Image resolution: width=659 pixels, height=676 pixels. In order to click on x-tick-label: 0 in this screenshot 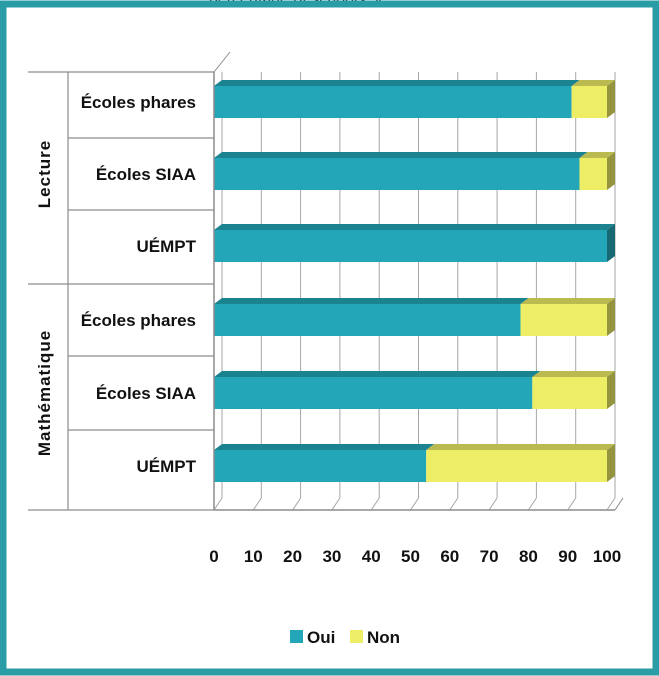, I will do `click(213, 556)`.